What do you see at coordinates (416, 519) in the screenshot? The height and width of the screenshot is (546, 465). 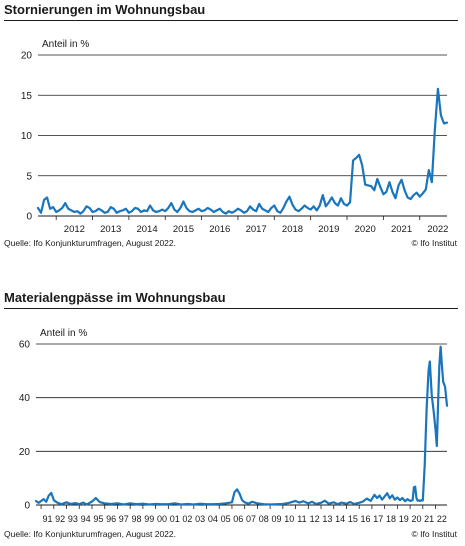 I see `x-tick-label: 20` at bounding box center [416, 519].